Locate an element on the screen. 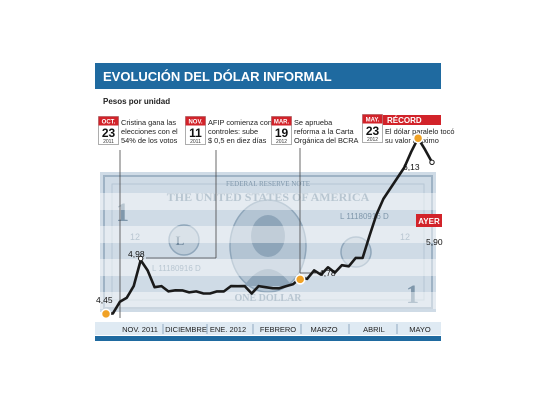 The width and height of the screenshot is (540, 405). data-label-nov-peak: 4,98 is located at coordinates (136, 254).